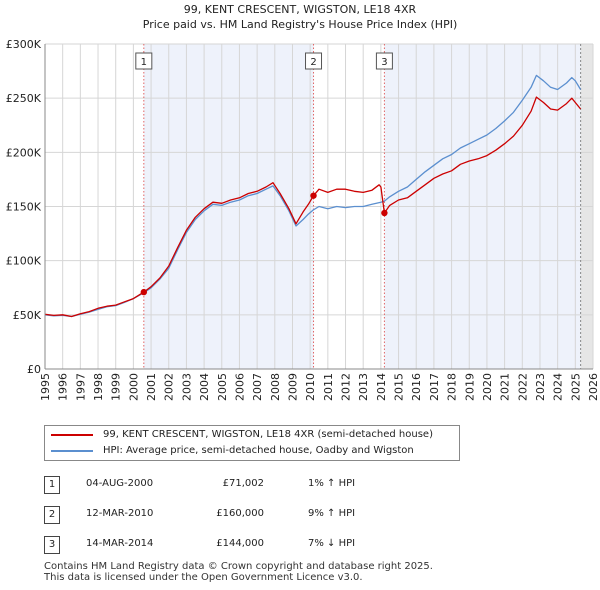 The width and height of the screenshot is (600, 590). I want to click on x-tick-label: 1995, so click(45, 387).